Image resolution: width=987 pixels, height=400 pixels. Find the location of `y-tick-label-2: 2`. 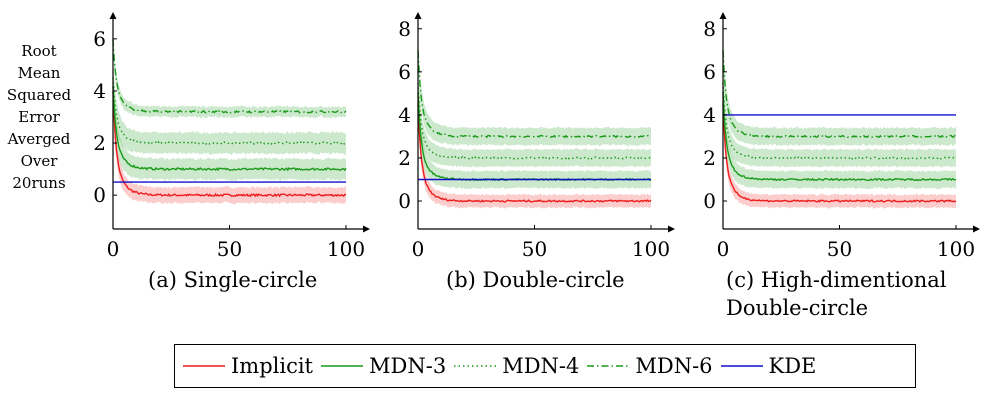

y-tick-label-2: 2 is located at coordinates (709, 158).